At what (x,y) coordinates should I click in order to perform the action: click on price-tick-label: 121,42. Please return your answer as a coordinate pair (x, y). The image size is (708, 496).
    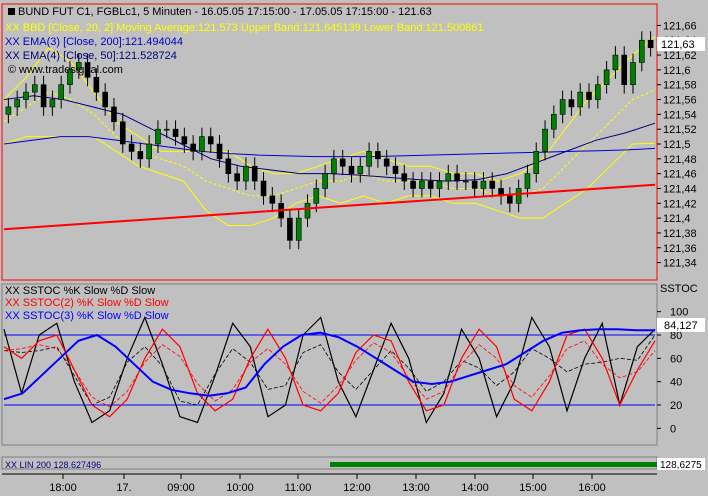
    Looking at the image, I should click on (680, 204).